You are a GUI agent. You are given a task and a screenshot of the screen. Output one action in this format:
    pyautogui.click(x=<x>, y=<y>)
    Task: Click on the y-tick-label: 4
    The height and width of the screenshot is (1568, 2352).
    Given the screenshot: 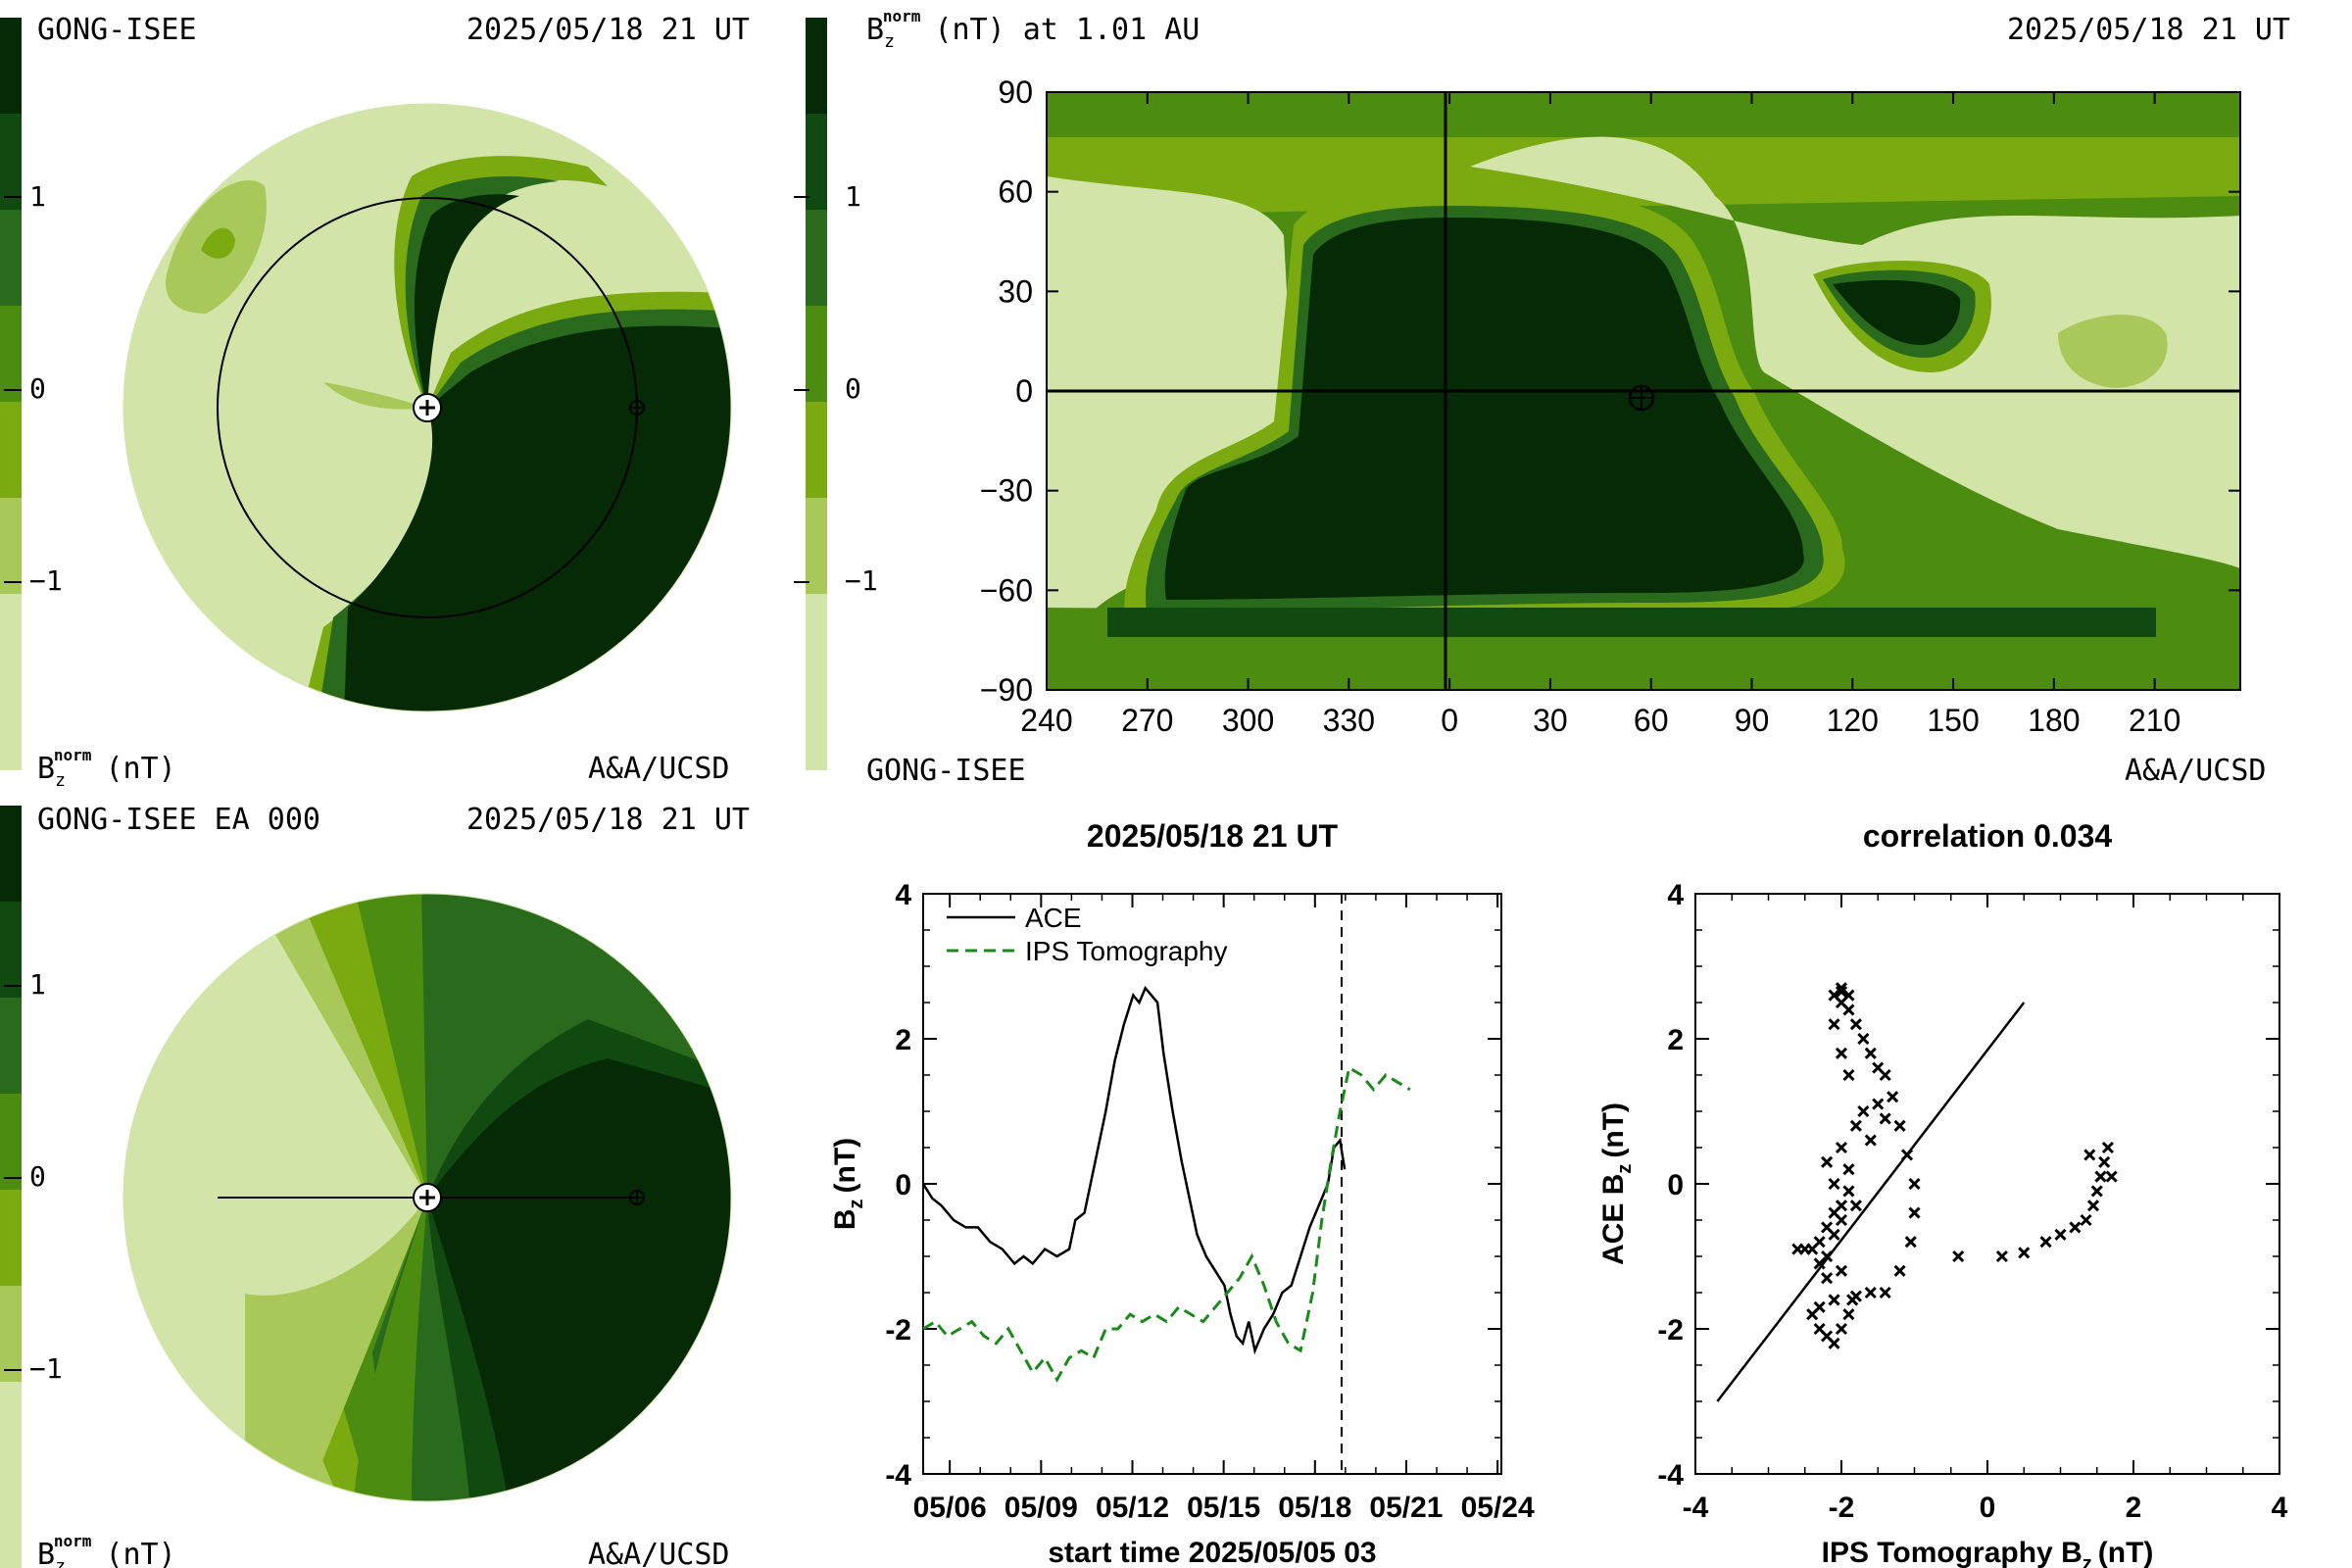 What is the action you would take?
    pyautogui.click(x=903, y=895)
    